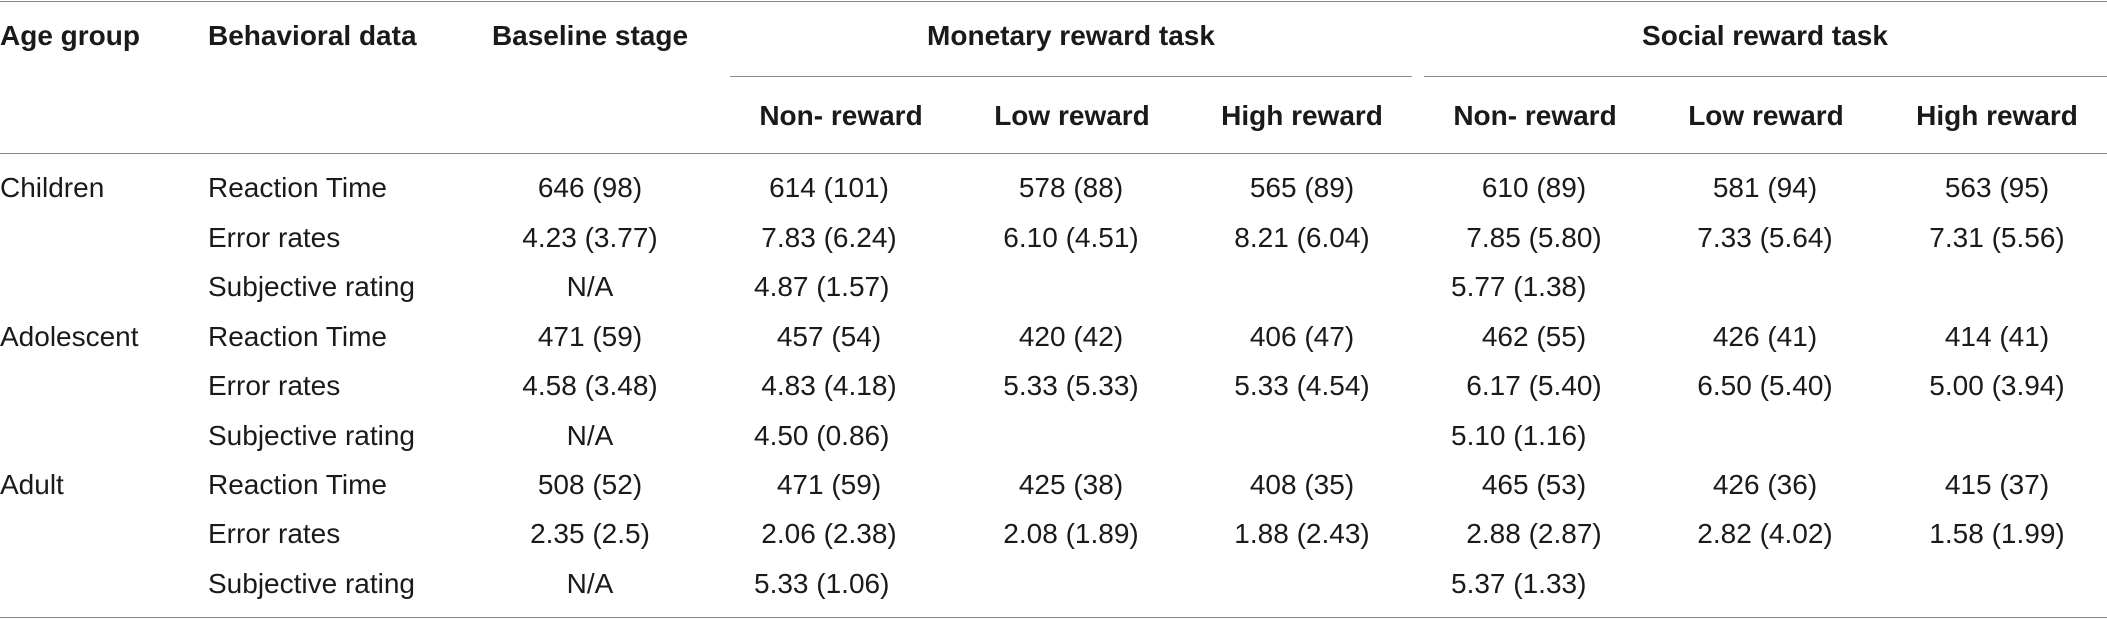 This screenshot has width=2107, height=620. Describe the element at coordinates (590, 336) in the screenshot. I see `cell-baseline: 471 (59)` at that location.